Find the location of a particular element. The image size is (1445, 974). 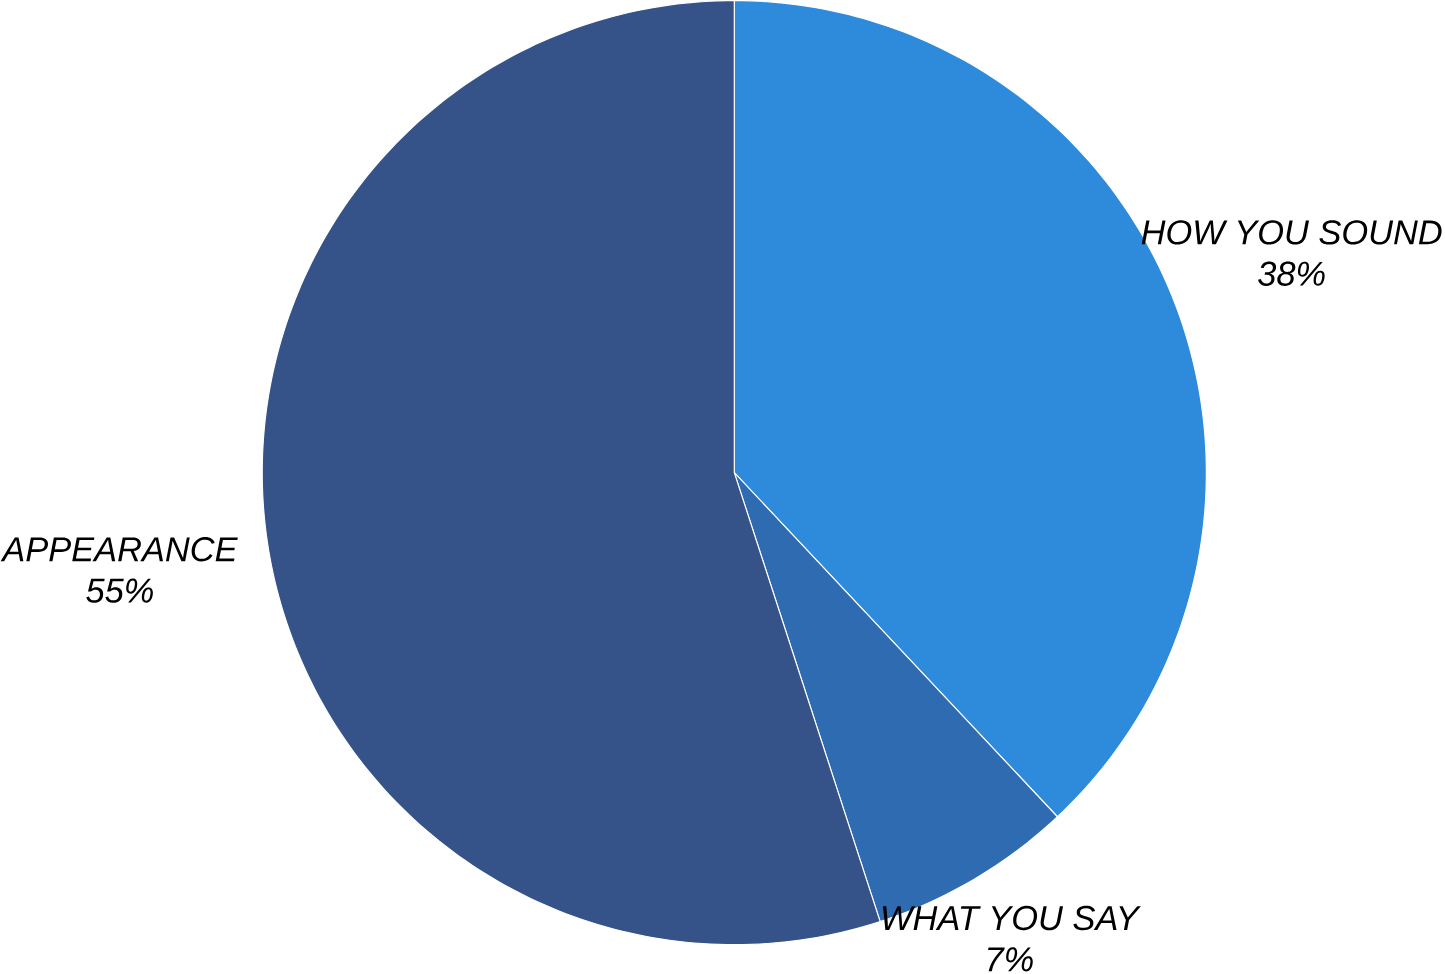

data-label: 55% is located at coordinates (119, 590).